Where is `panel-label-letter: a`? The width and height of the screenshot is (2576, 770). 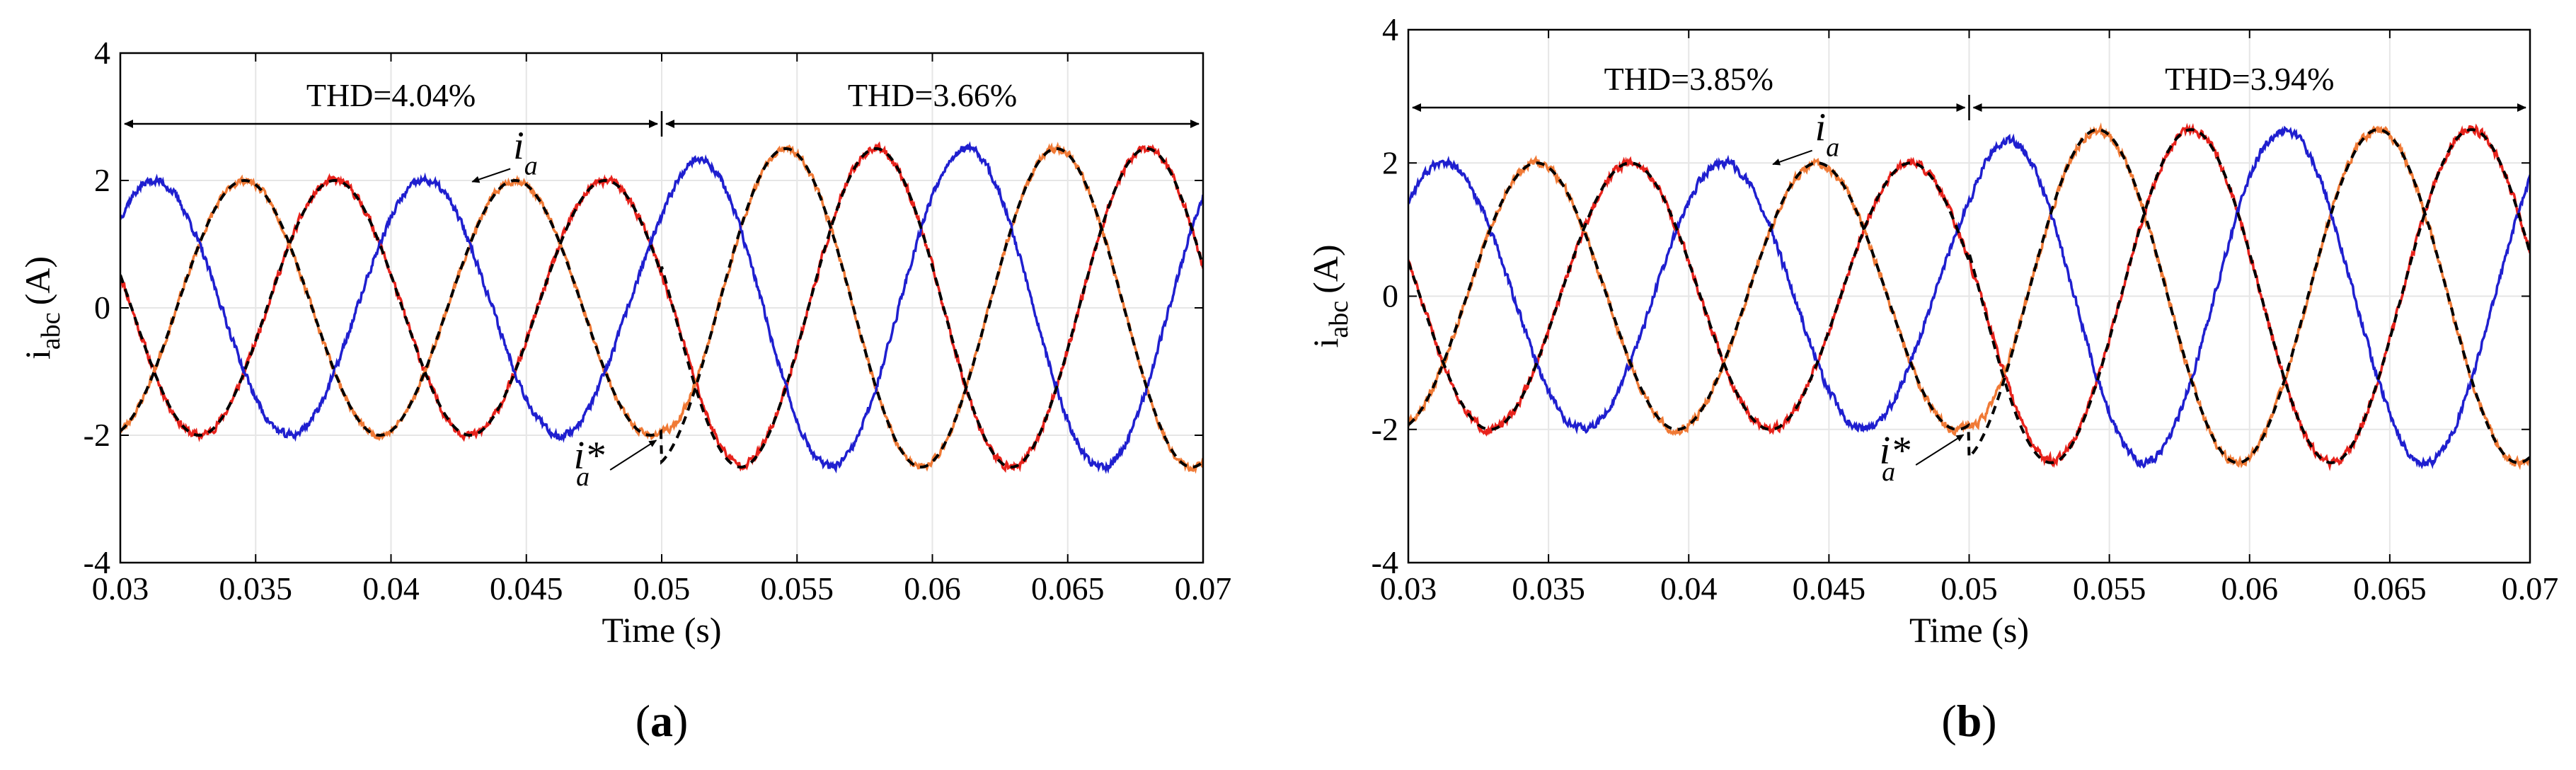
panel-label-letter: a is located at coordinates (662, 721).